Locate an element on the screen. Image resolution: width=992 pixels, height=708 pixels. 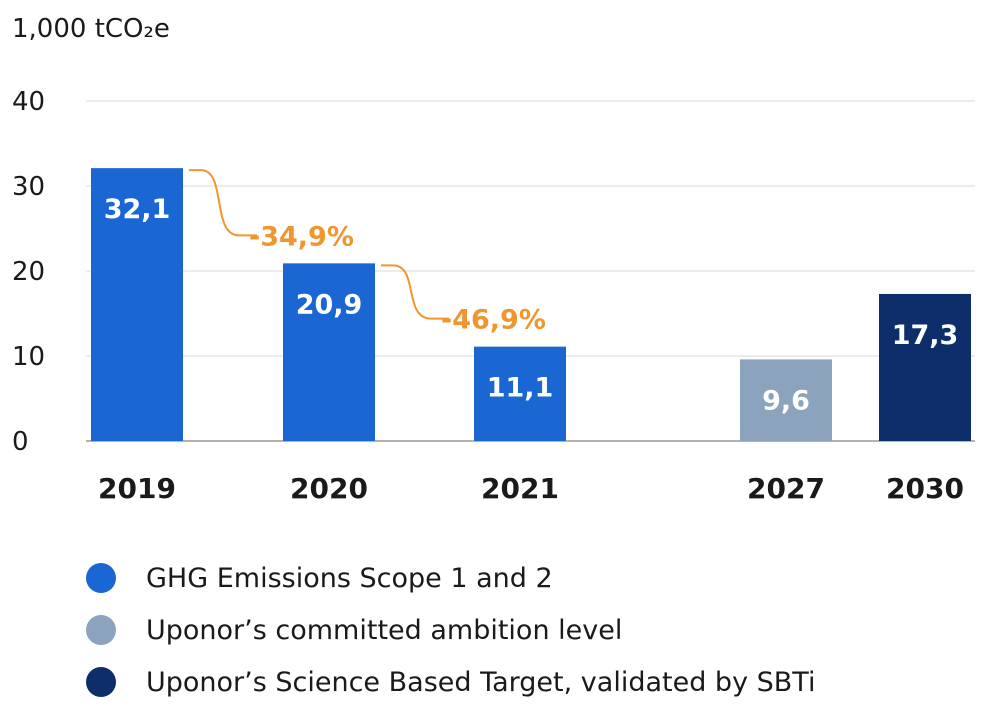
bar-value-label: 9,6 is located at coordinates (786, 400).